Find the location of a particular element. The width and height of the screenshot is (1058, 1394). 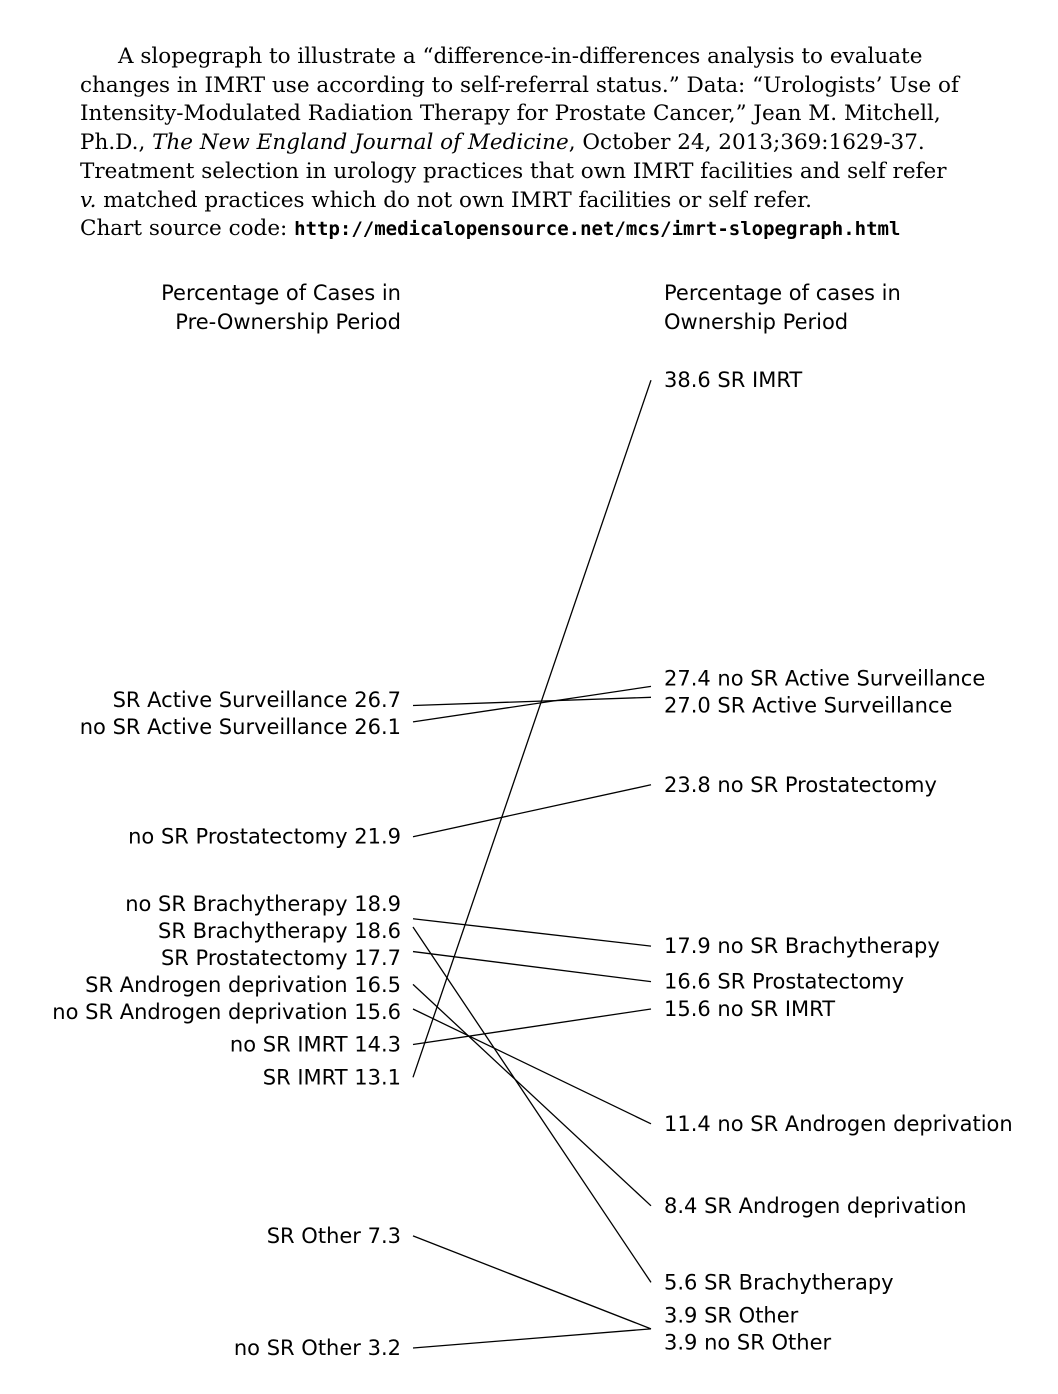

slope-line-sr-active-surveillance is located at coordinates (532, 701).